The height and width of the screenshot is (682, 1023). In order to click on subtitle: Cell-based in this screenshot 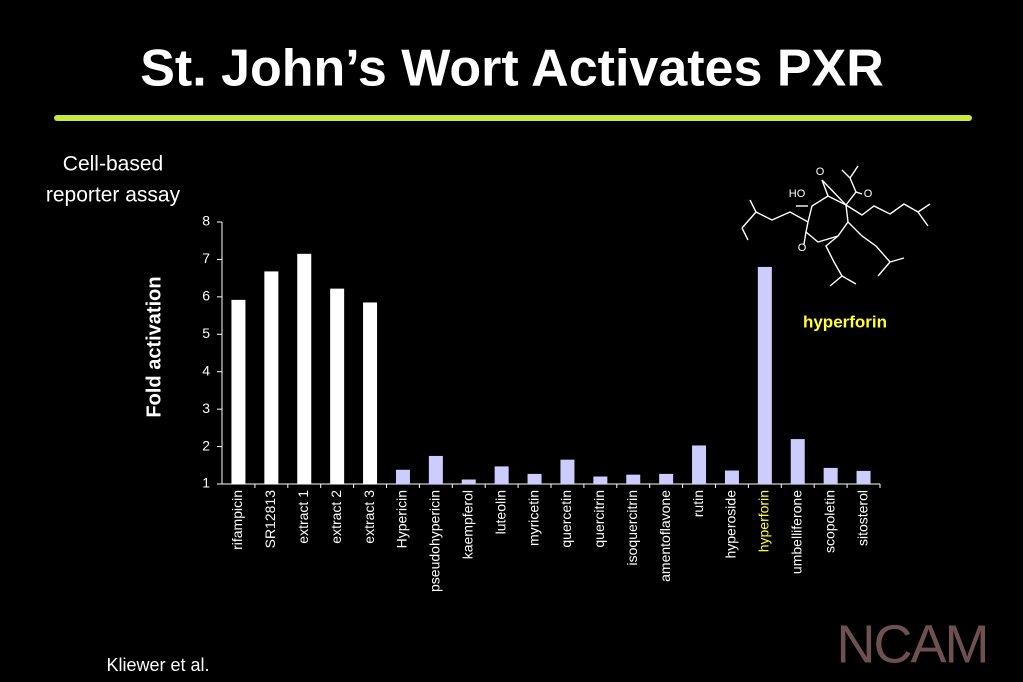, I will do `click(113, 164)`.